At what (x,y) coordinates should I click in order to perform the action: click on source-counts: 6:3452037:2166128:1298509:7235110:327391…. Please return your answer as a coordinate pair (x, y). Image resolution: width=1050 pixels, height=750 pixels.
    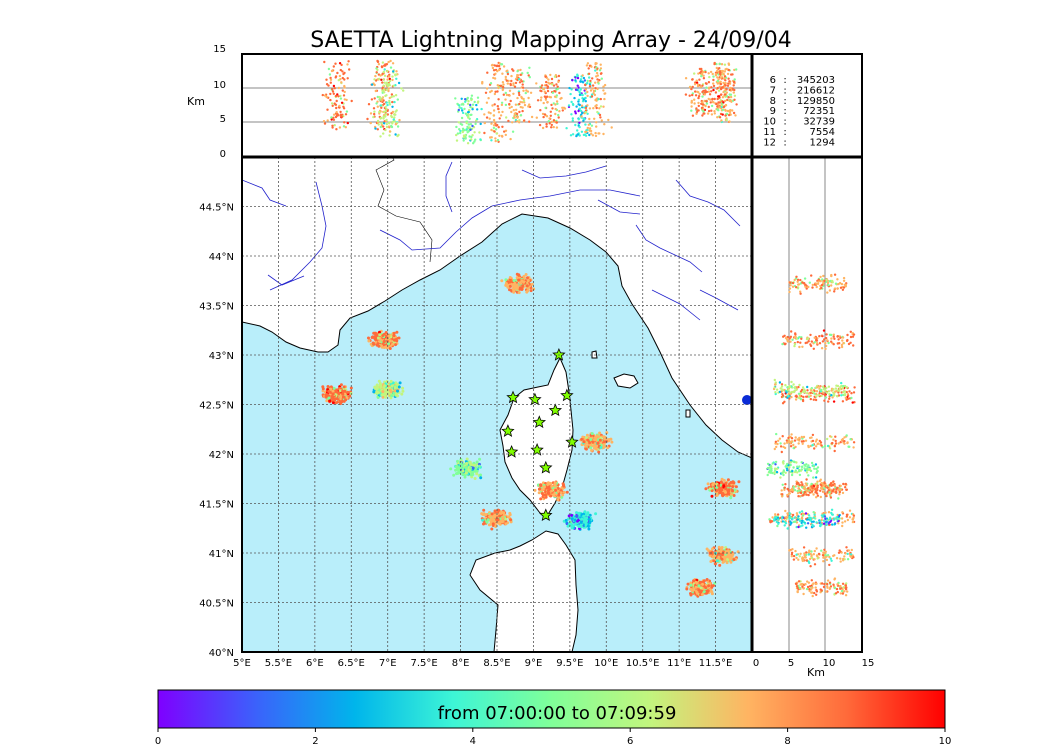
    Looking at the image, I should click on (799, 111).